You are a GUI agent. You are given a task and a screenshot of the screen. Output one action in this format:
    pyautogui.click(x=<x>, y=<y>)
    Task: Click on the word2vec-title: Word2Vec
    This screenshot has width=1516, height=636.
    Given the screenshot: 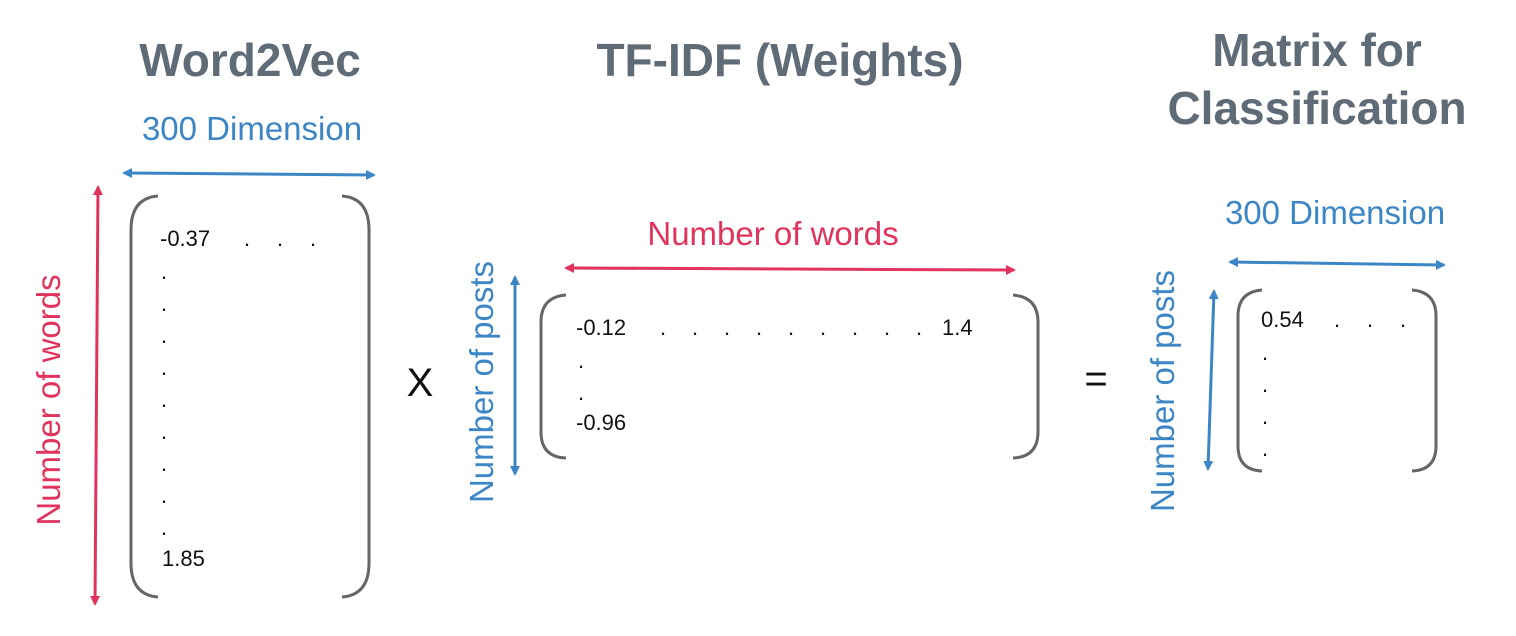 What is the action you would take?
    pyautogui.click(x=250, y=60)
    